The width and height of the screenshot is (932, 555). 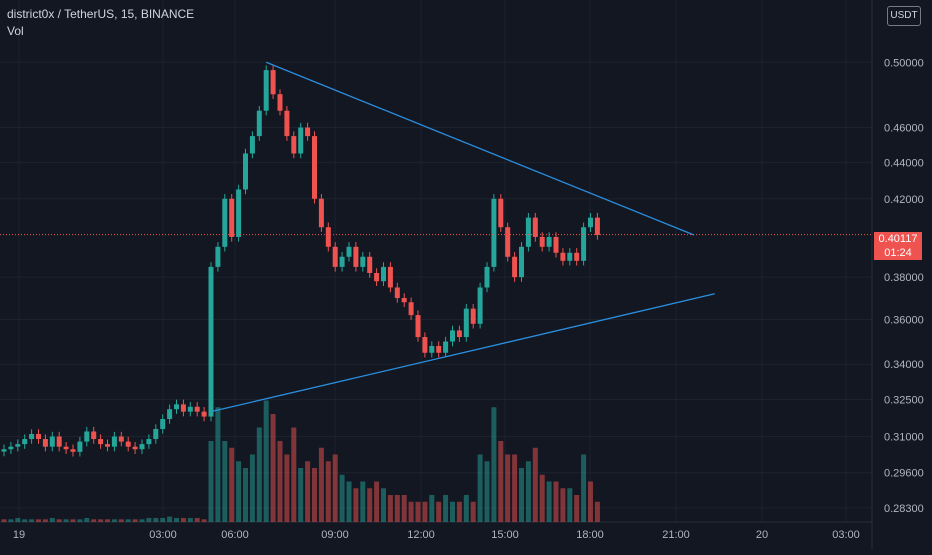 What do you see at coordinates (480, 148) in the screenshot?
I see `trendline` at bounding box center [480, 148].